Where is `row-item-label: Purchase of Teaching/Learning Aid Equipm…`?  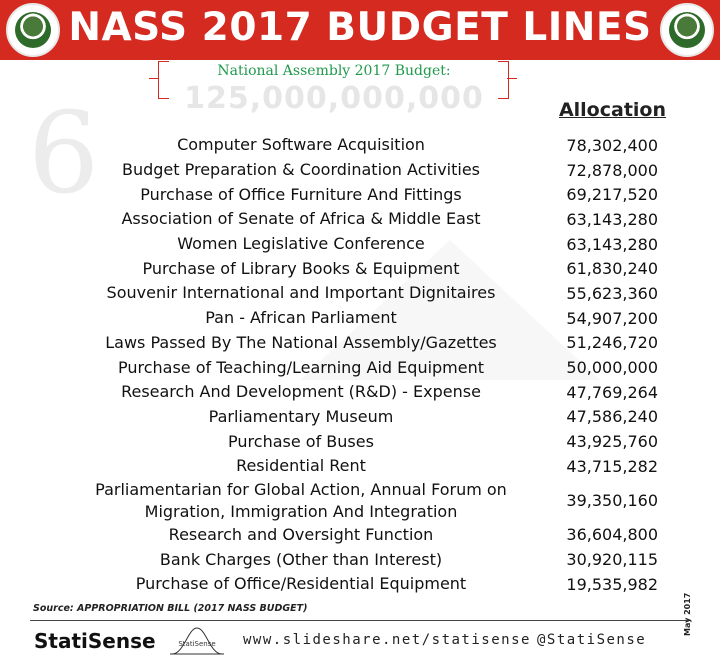 row-item-label: Purchase of Teaching/Learning Aid Equipm… is located at coordinates (301, 367).